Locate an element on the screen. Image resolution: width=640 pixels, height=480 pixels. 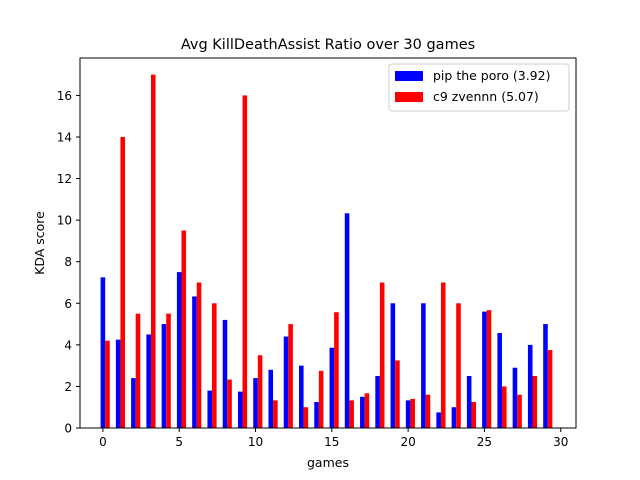
y-tick-label: 0 is located at coordinates (68, 429).